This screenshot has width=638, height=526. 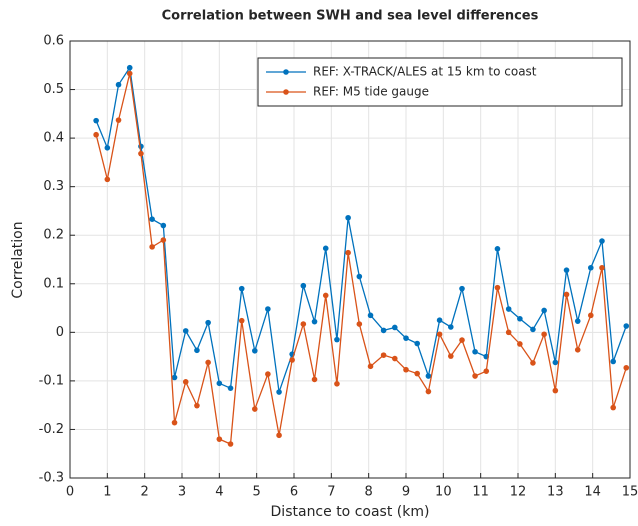 I want to click on y-tick-label: 0.4, so click(x=53, y=138).